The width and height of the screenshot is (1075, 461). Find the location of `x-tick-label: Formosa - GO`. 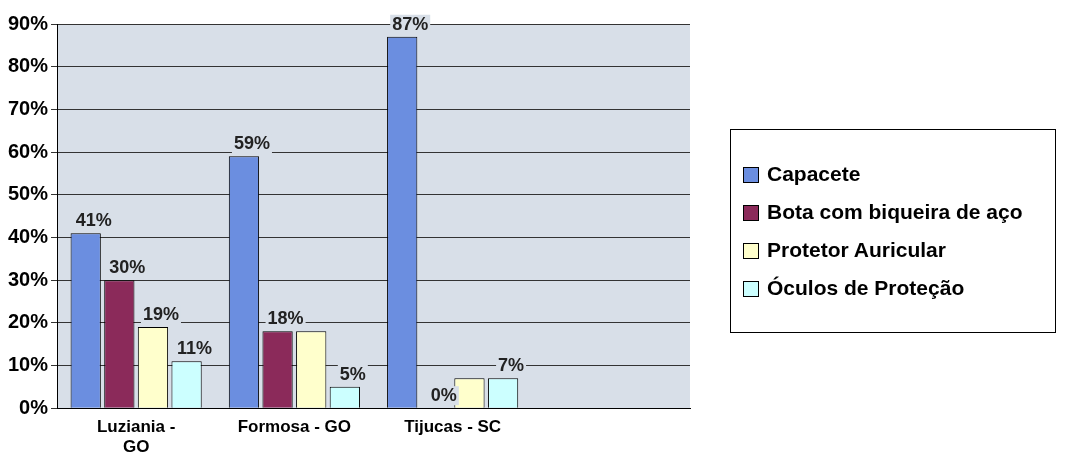

x-tick-label: Formosa - GO is located at coordinates (294, 427).